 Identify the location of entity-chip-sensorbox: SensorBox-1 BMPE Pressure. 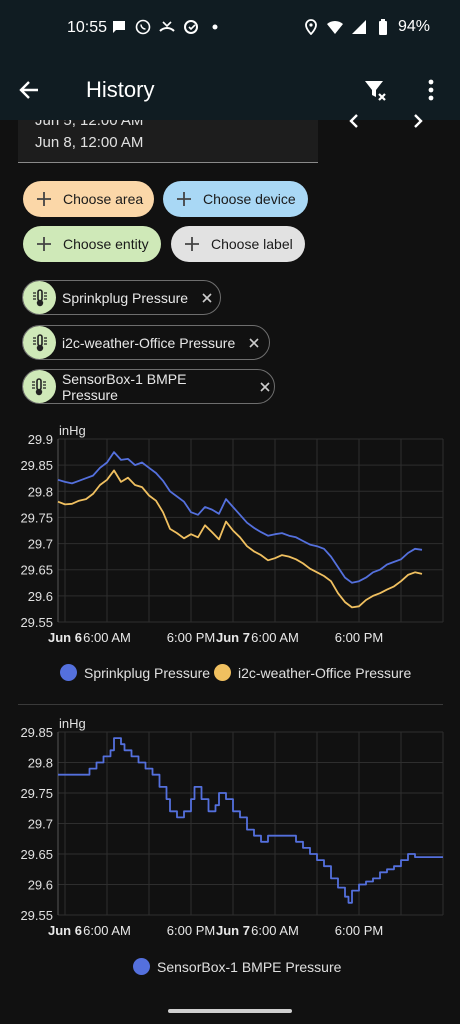
(148, 386).